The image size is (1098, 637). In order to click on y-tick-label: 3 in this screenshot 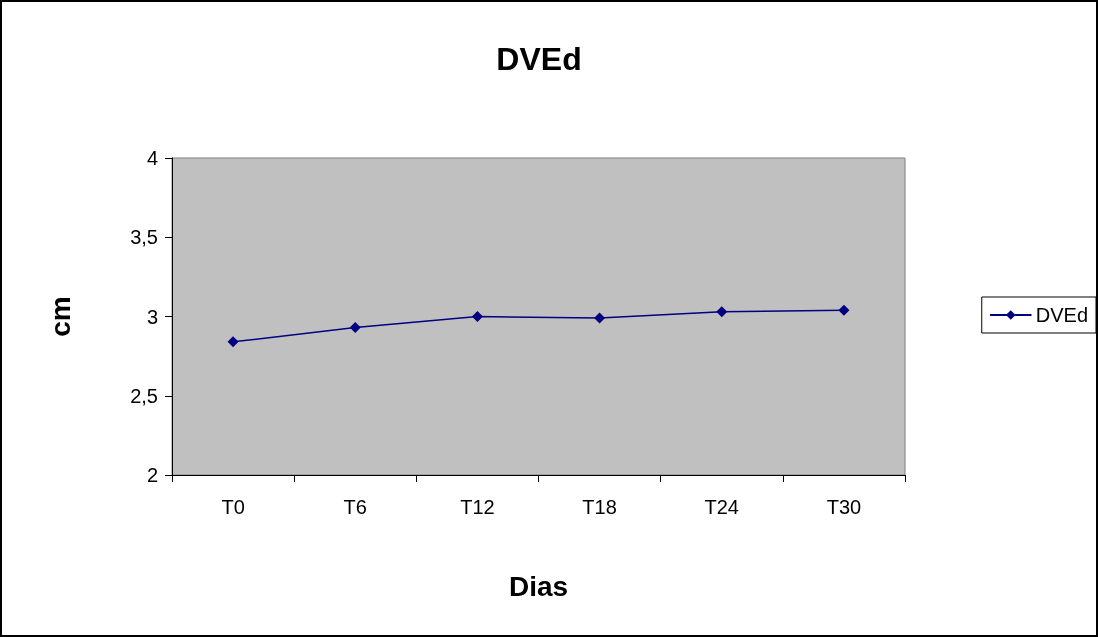, I will do `click(152, 316)`.